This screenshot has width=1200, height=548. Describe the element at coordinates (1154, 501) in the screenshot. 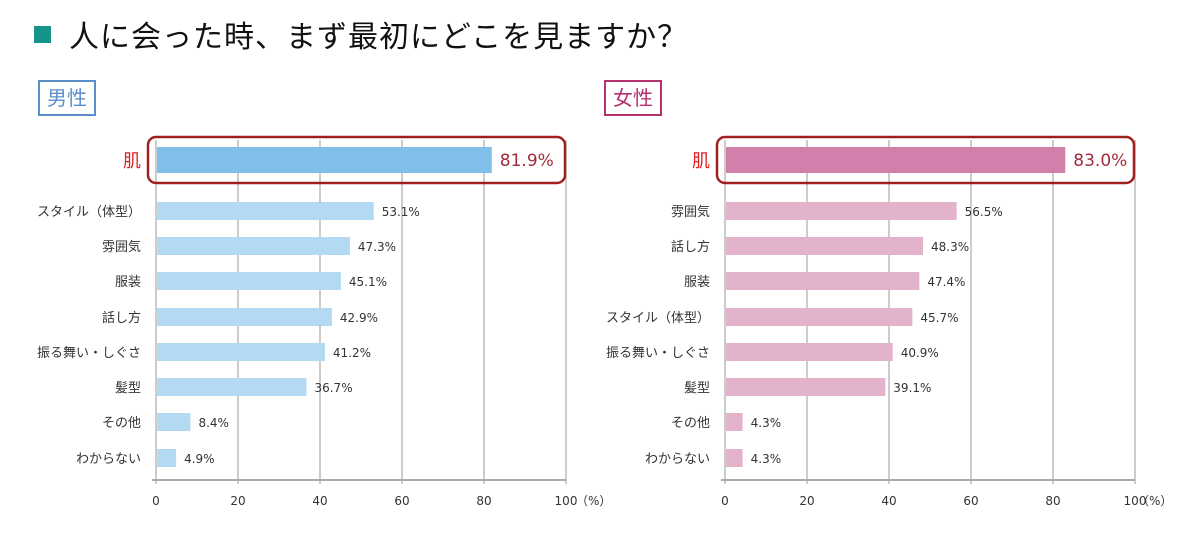

I see `female-unit-label: （%）` at that location.